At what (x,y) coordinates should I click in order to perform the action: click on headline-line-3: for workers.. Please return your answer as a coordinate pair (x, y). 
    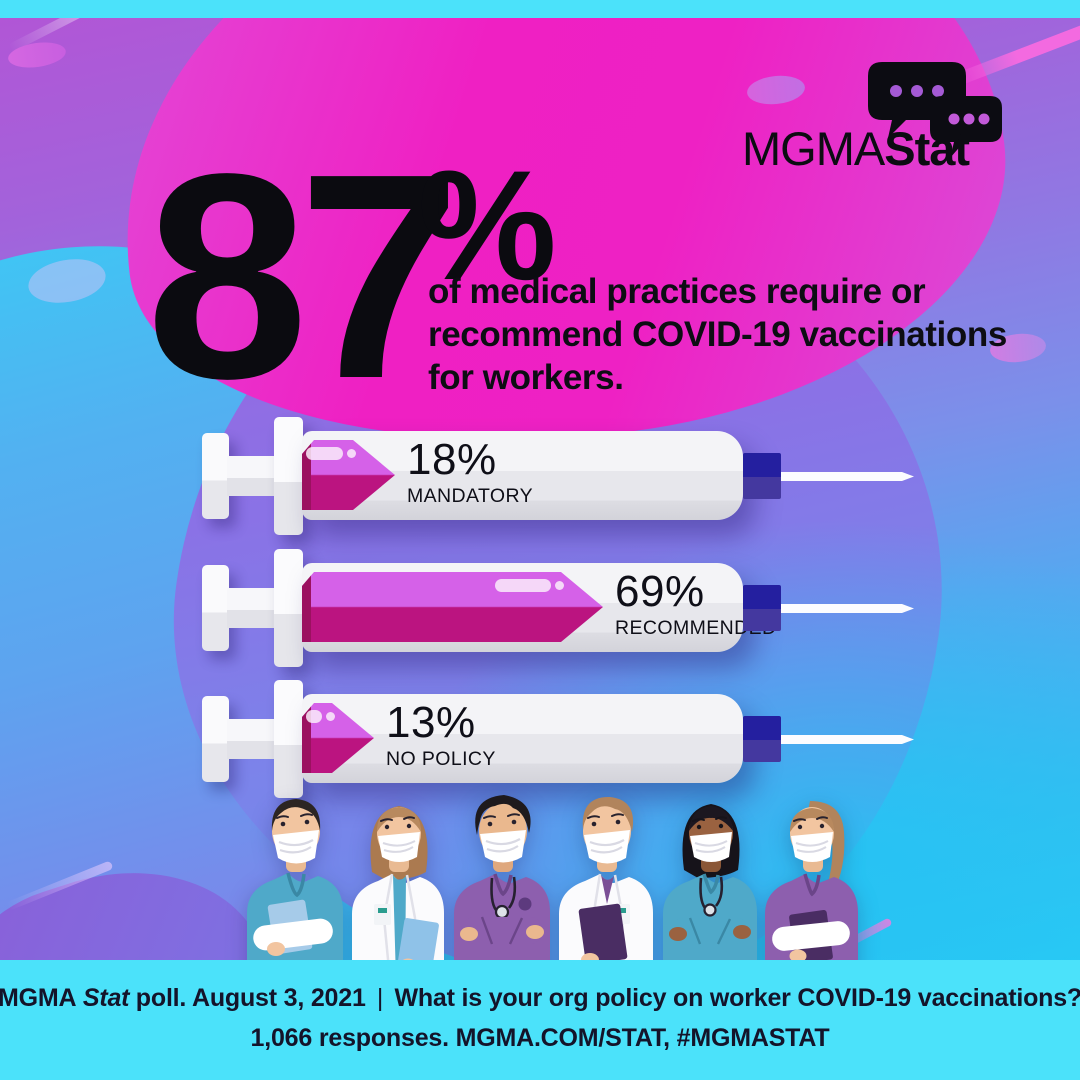
    Looking at the image, I should click on (526, 377).